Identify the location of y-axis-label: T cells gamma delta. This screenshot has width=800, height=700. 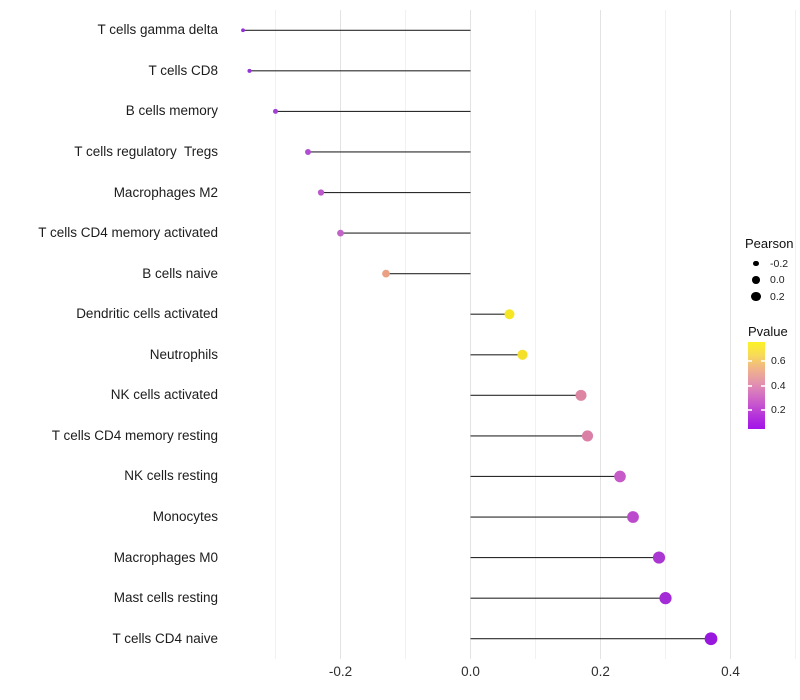
(157, 30).